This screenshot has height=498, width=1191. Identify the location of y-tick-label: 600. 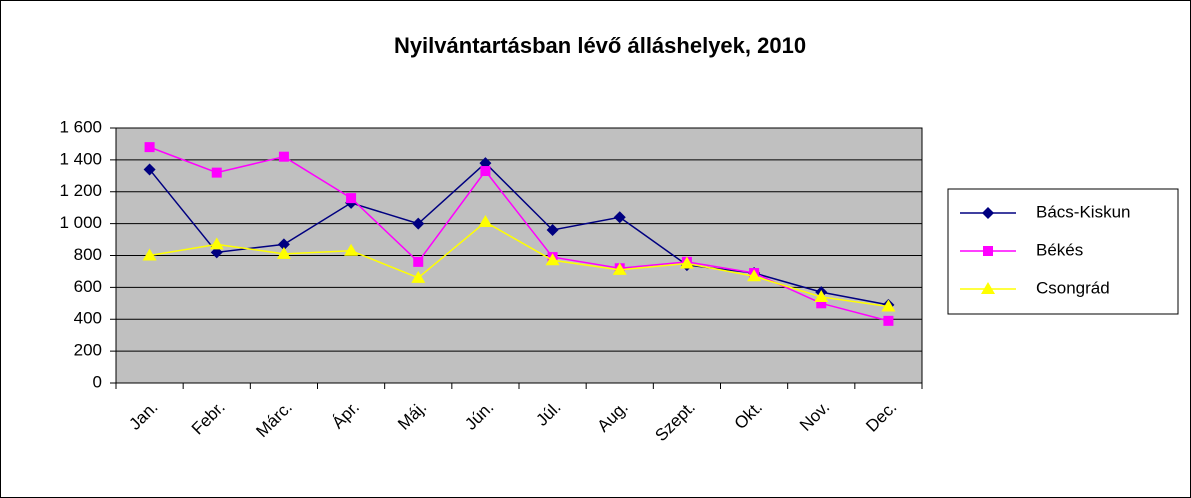
(88, 286).